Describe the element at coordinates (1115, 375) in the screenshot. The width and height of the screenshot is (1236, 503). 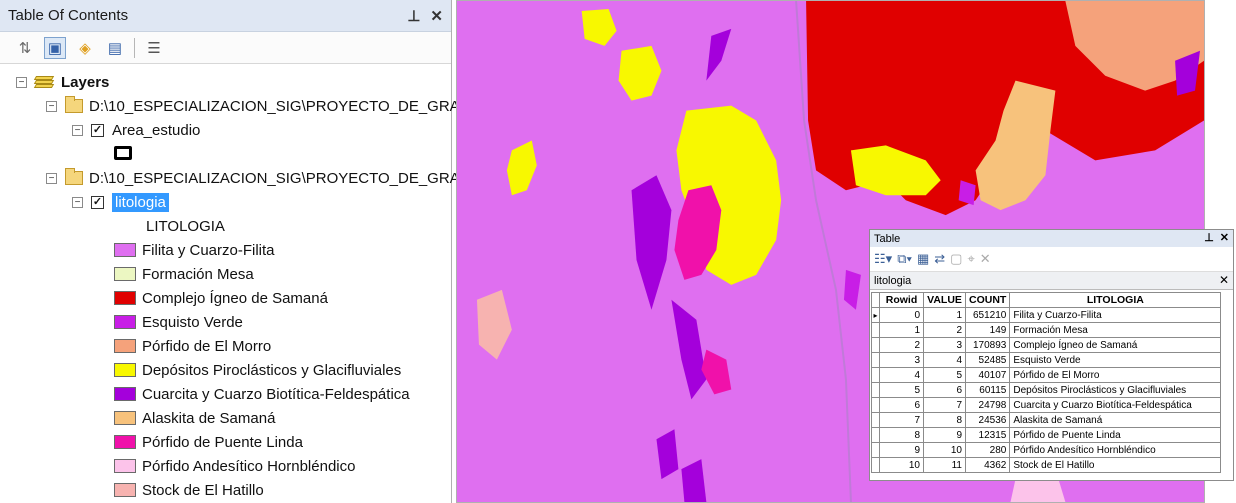
I see `cell-litologia: Pórfido de El Morro` at that location.